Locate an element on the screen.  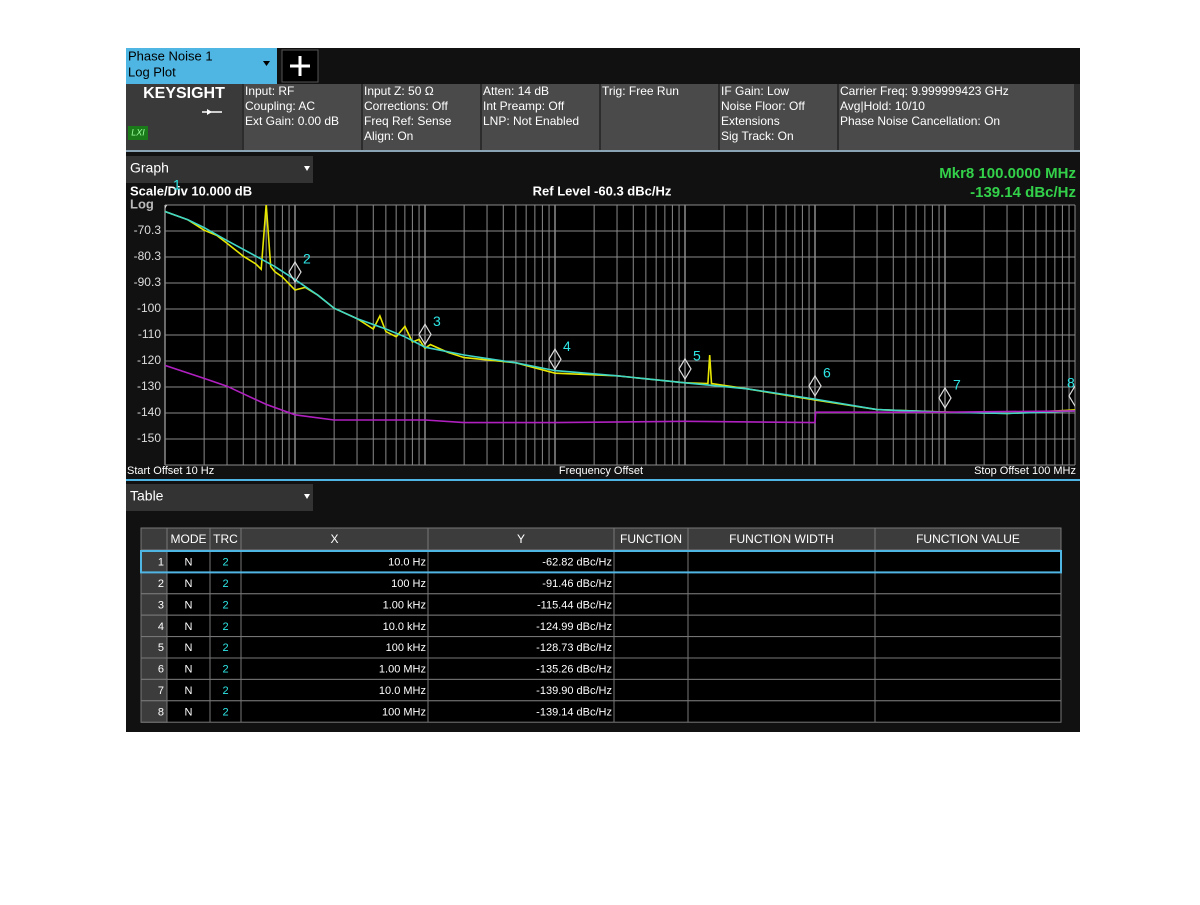
selected-row is located at coordinates (601, 562).